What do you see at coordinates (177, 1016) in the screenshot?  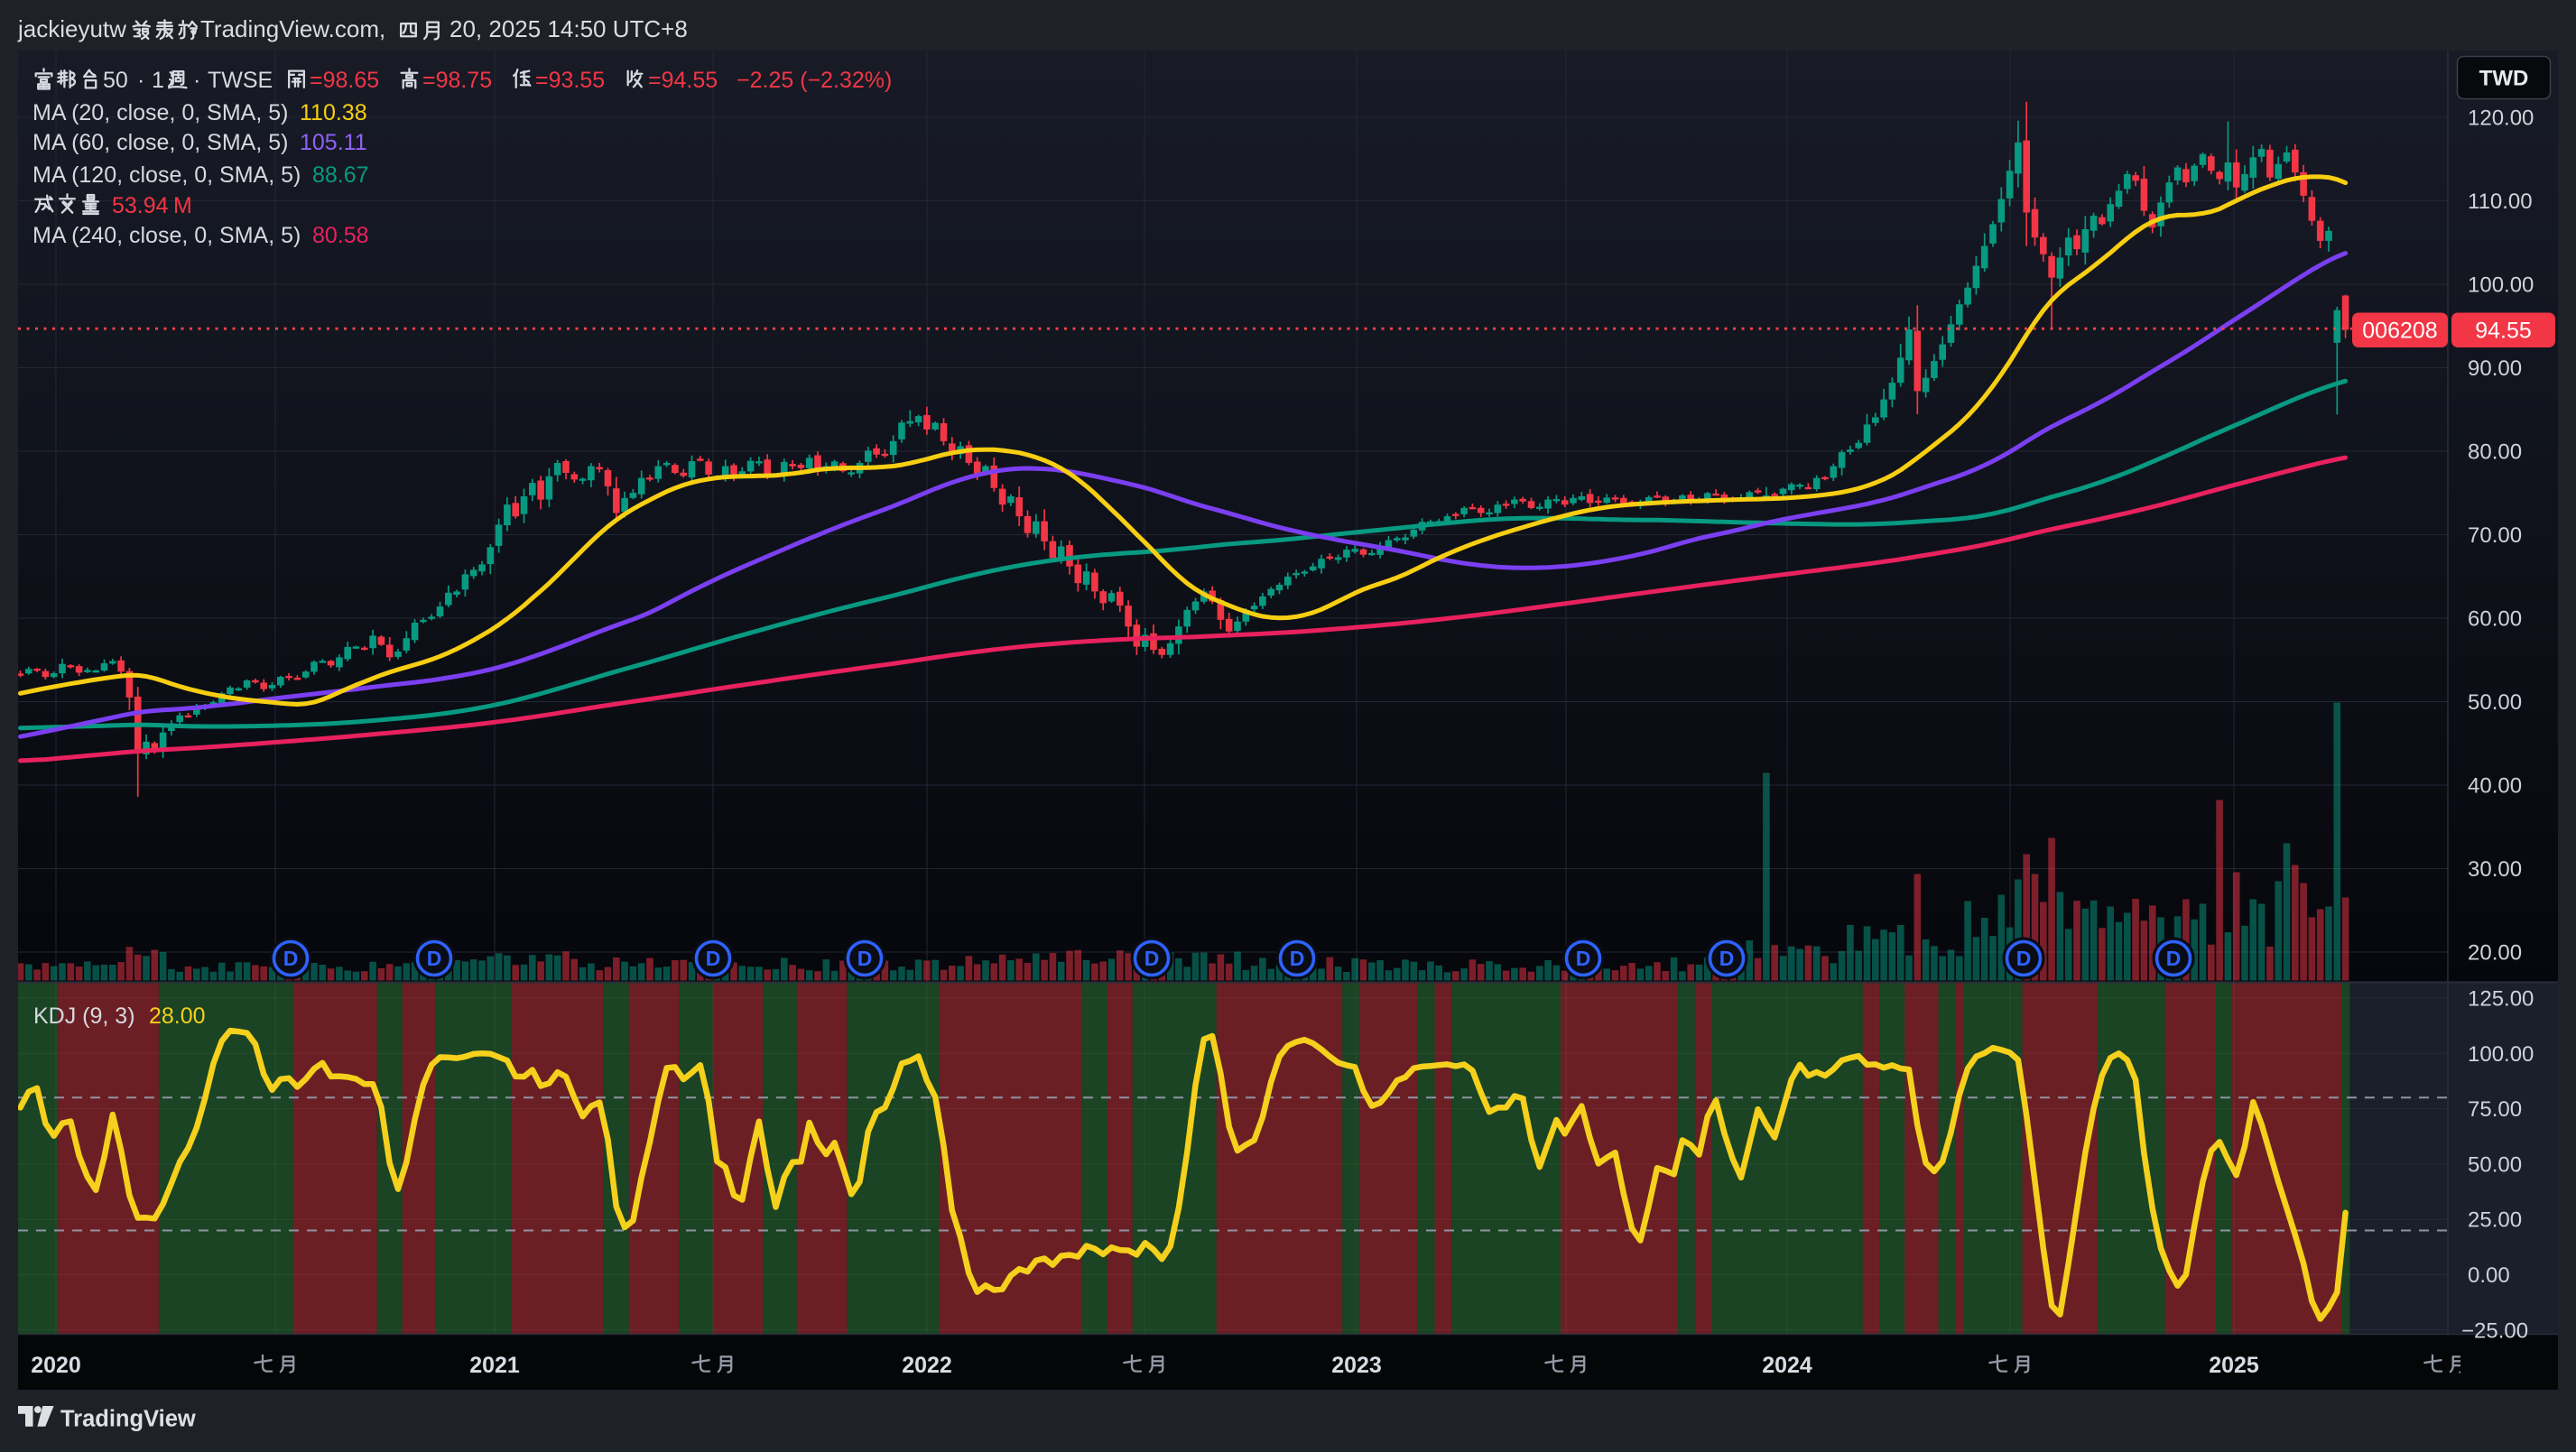 I see `svg-text: 28.00` at bounding box center [177, 1016].